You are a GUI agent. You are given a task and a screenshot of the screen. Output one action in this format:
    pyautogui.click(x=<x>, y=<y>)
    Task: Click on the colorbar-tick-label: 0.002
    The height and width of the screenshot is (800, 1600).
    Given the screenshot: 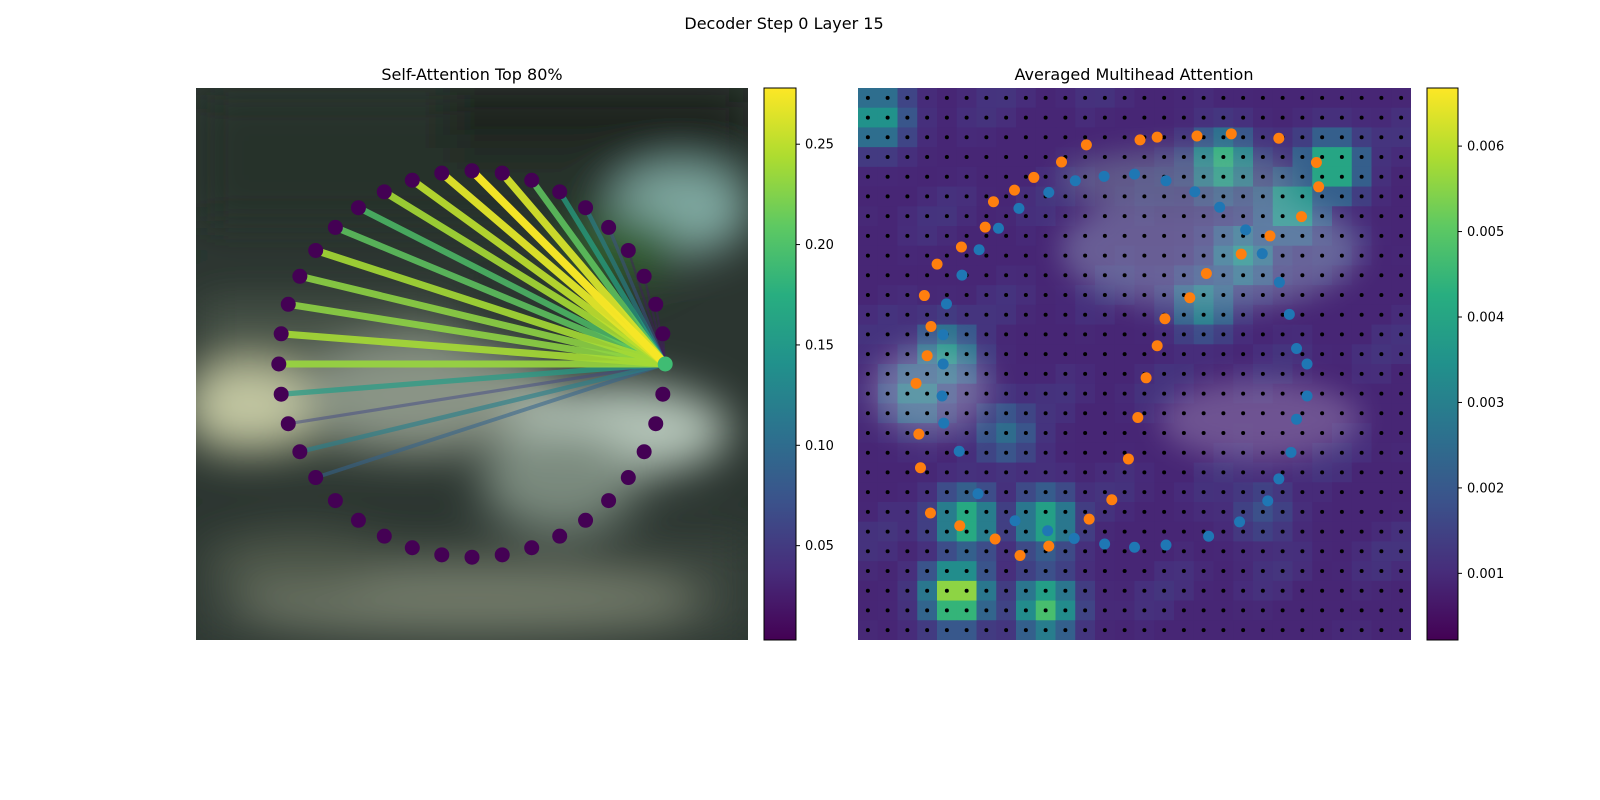 What is the action you would take?
    pyautogui.click(x=1485, y=488)
    